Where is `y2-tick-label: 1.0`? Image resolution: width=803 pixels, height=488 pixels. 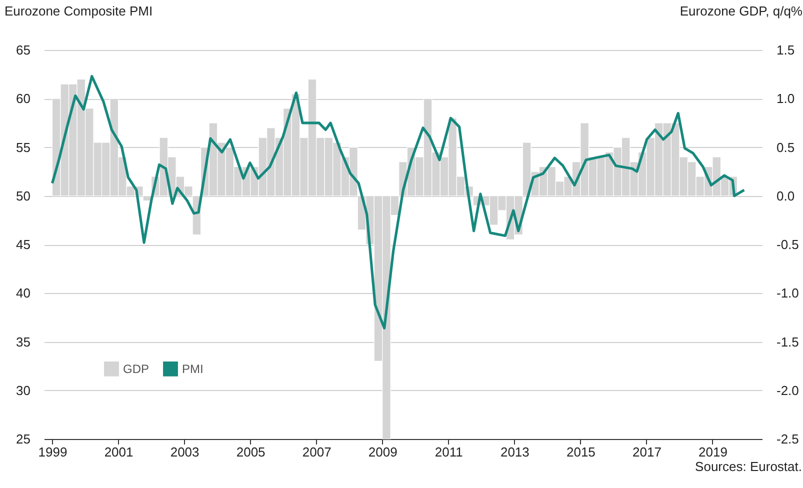 y2-tick-label: 1.0 is located at coordinates (785, 98).